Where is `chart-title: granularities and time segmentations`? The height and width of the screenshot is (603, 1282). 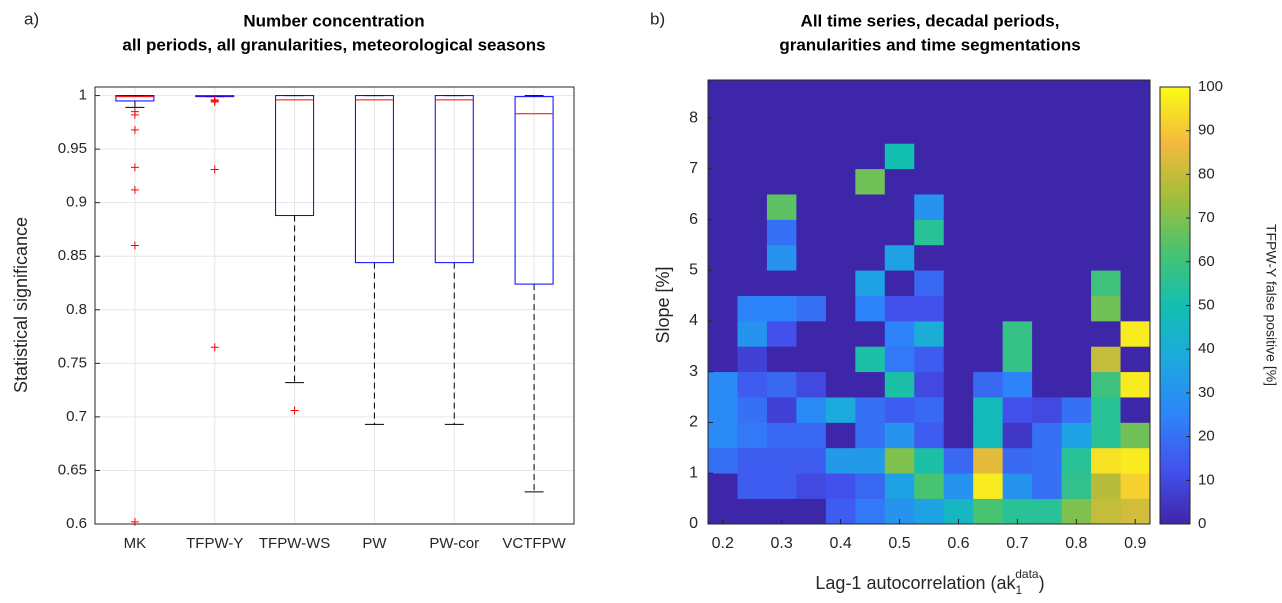 chart-title: granularities and time segmentations is located at coordinates (929, 44).